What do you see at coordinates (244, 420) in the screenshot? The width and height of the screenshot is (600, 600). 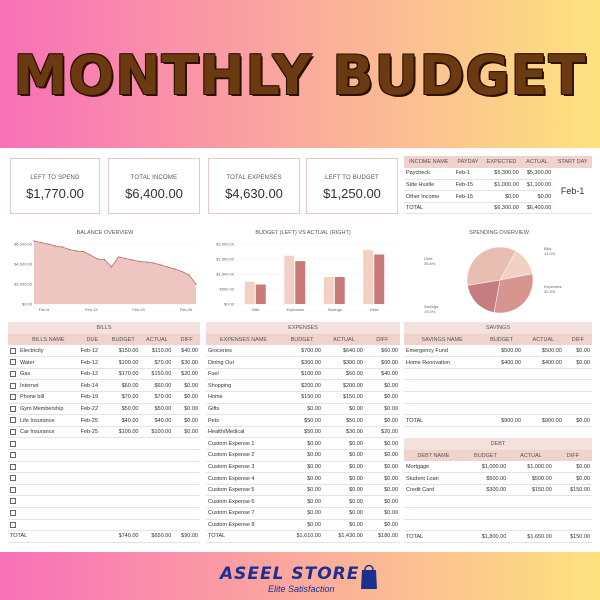 I see `cell: Pets` at bounding box center [244, 420].